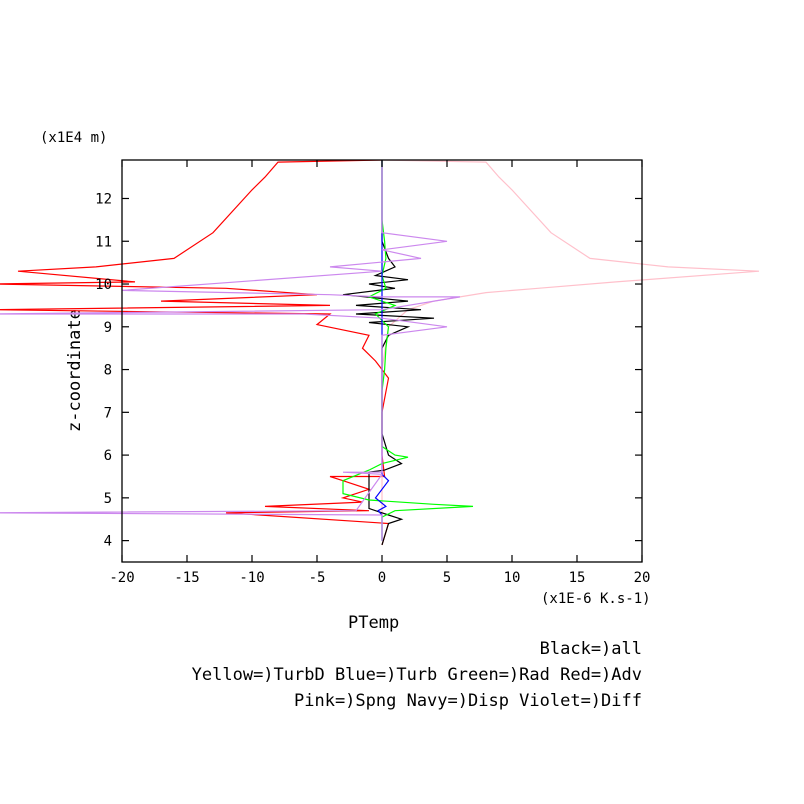  What do you see at coordinates (382, 578) in the screenshot?
I see `x-tick-label-4: 0` at bounding box center [382, 578].